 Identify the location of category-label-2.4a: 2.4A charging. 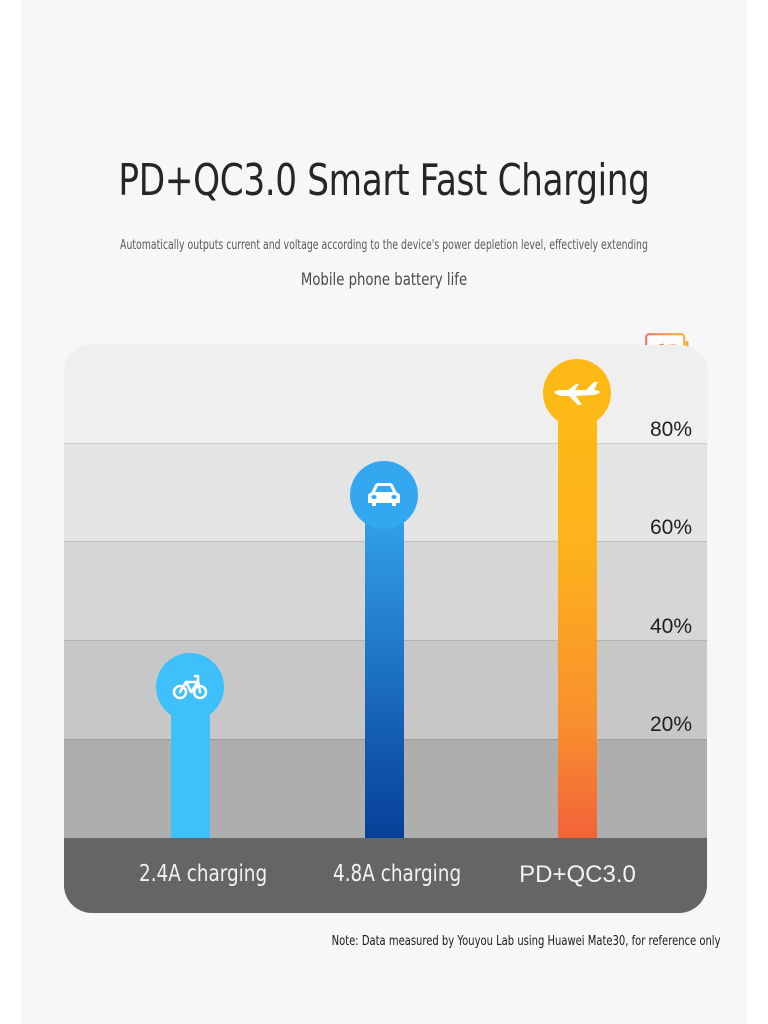
(203, 874).